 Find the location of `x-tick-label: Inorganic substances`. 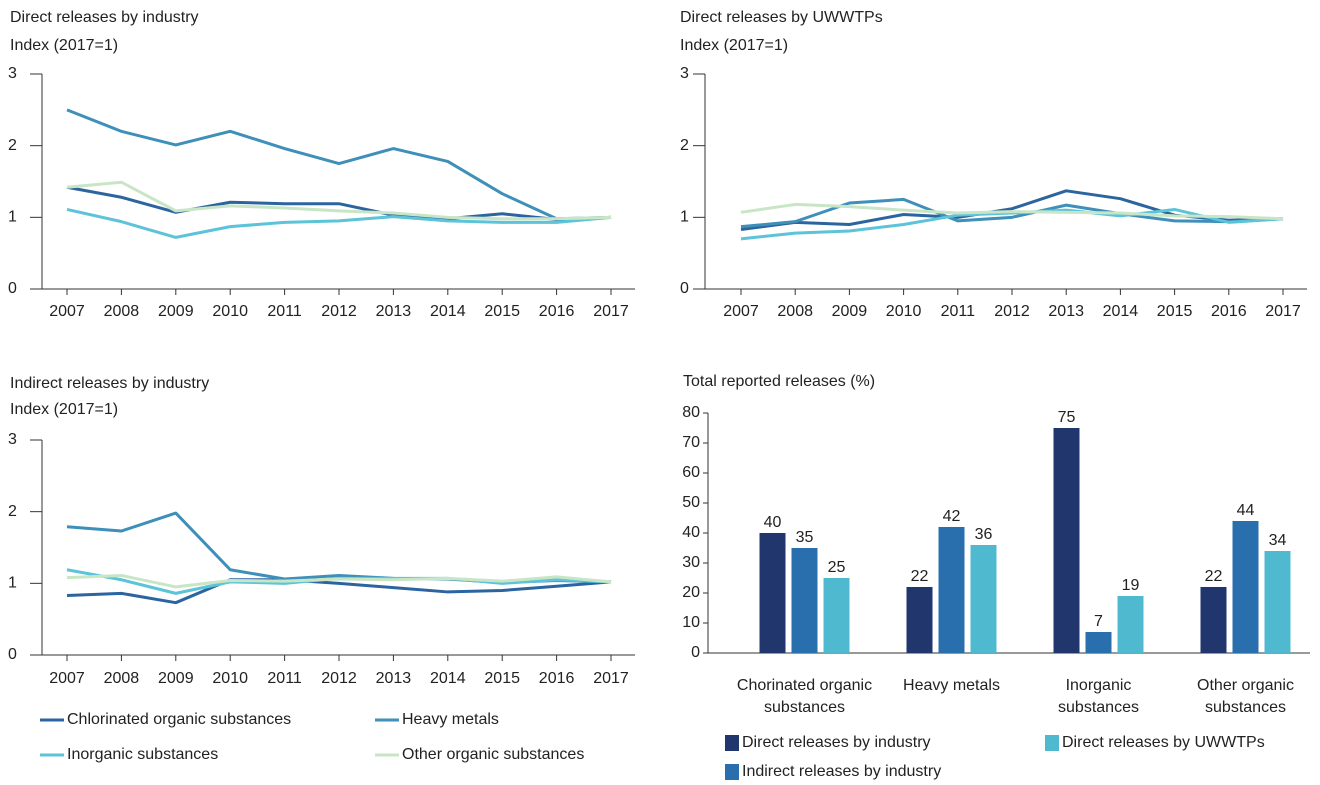

x-tick-label: Inorganic substances is located at coordinates (1098, 696).